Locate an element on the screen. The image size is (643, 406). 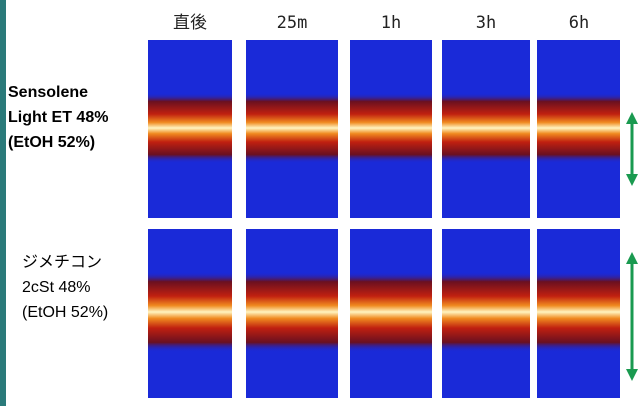
row-label: Sensolene is located at coordinates (48, 92).